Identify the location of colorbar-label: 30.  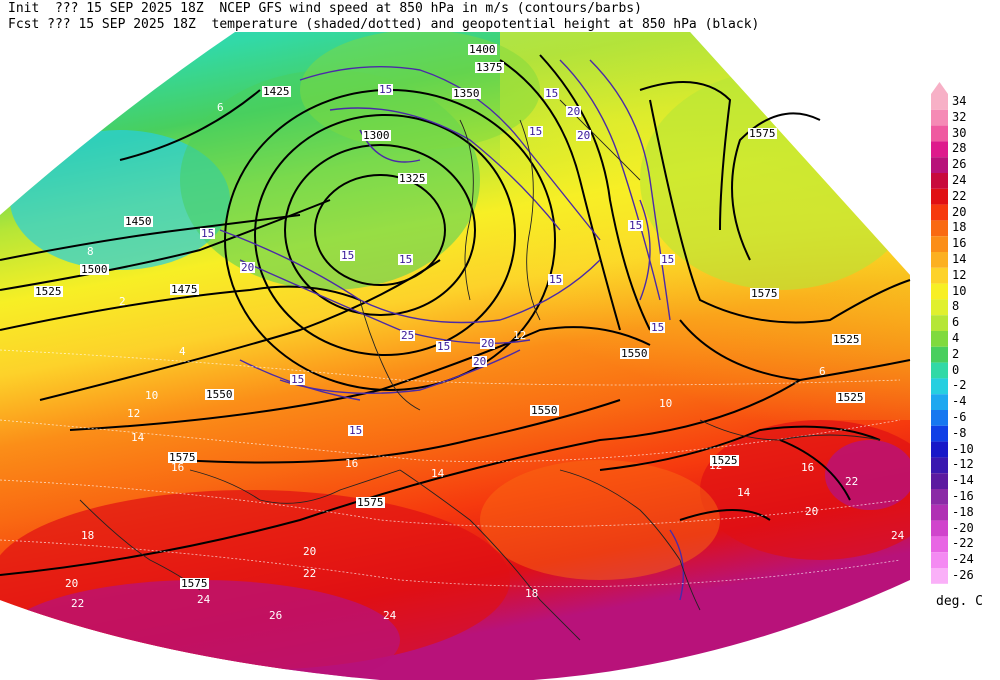
(959, 132).